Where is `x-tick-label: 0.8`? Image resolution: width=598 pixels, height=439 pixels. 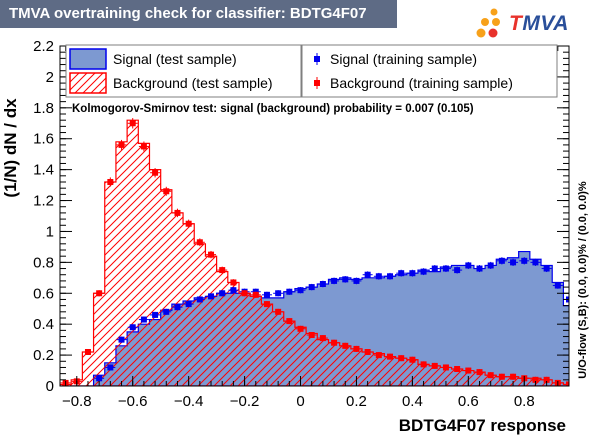
x-tick-label: 0.8 is located at coordinates (524, 401).